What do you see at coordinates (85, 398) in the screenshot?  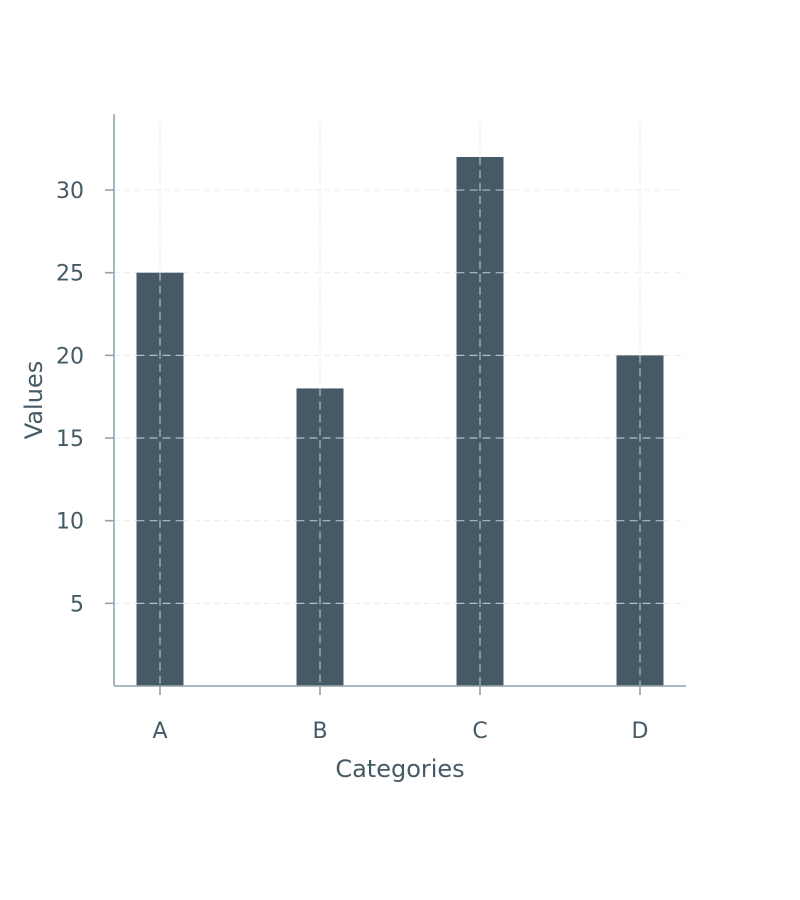 I see `y-ticks: 5 10 15 20 25 30` at bounding box center [85, 398].